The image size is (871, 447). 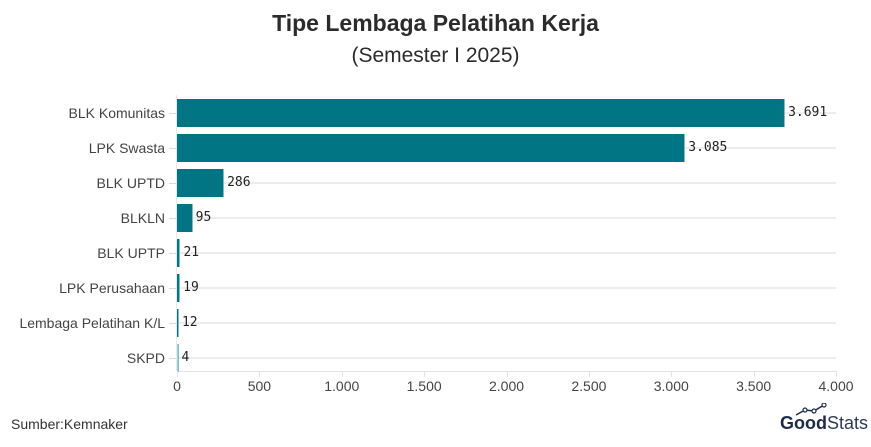 I want to click on goodstats-logo: GoodStats, so click(x=824, y=418).